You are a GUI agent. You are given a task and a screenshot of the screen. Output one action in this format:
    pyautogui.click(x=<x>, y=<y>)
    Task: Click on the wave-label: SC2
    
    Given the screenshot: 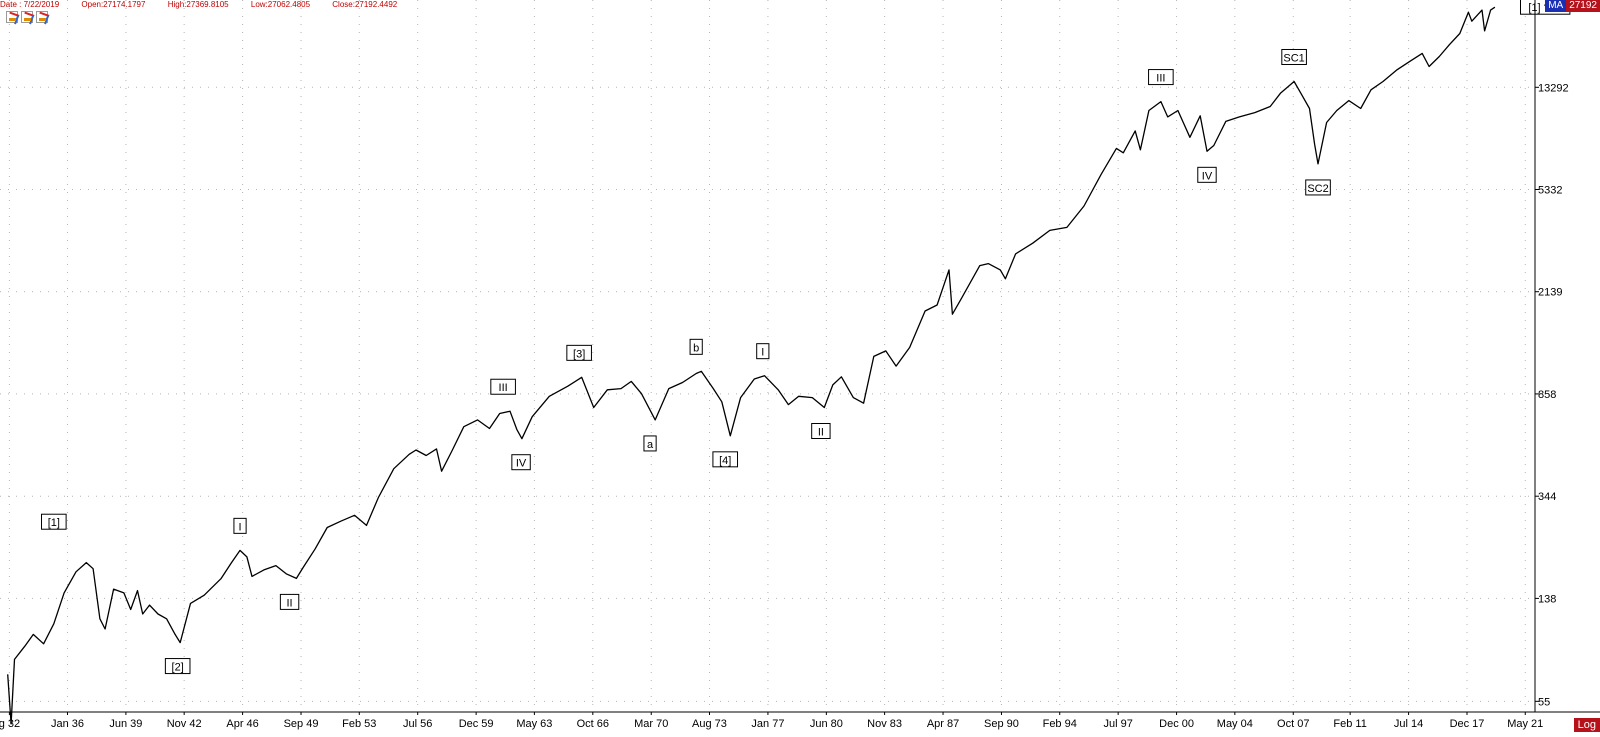 What is the action you would take?
    pyautogui.click(x=1318, y=187)
    